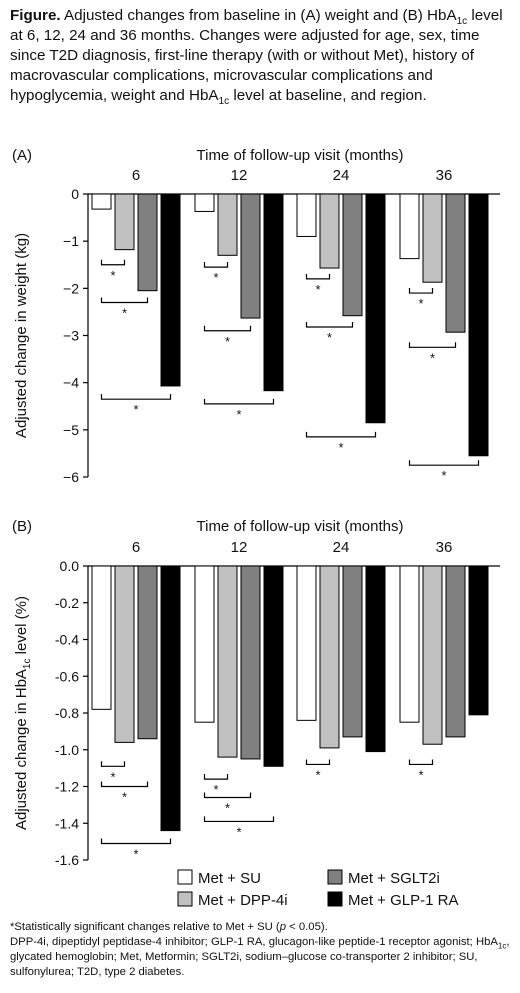 The width and height of the screenshot is (520, 993). What do you see at coordinates (21, 627) in the screenshot?
I see `y-axis-label-tail: level (%)` at bounding box center [21, 627].